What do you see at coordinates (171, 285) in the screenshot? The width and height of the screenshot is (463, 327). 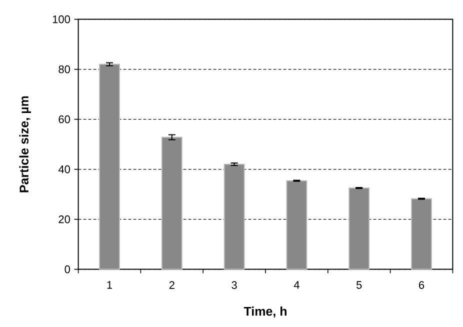 I see `x-tick-label: 2` at bounding box center [171, 285].